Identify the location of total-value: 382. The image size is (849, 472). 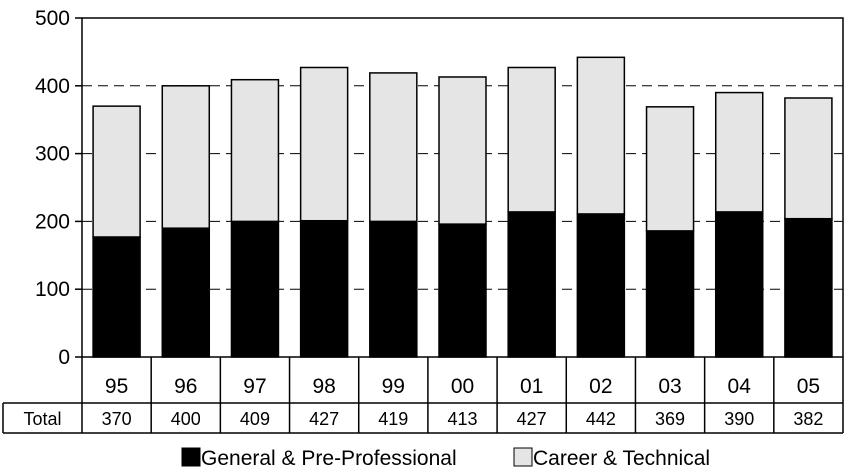
(808, 419).